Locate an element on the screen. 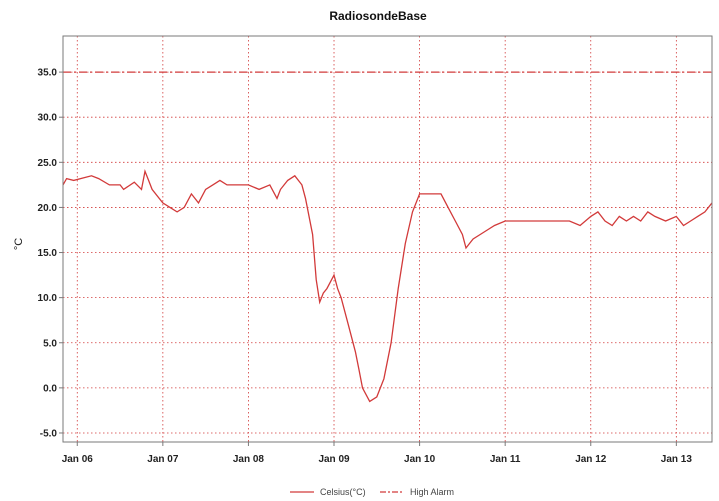 This screenshot has width=719, height=501. y-tick-label: 20.0 is located at coordinates (48, 208).